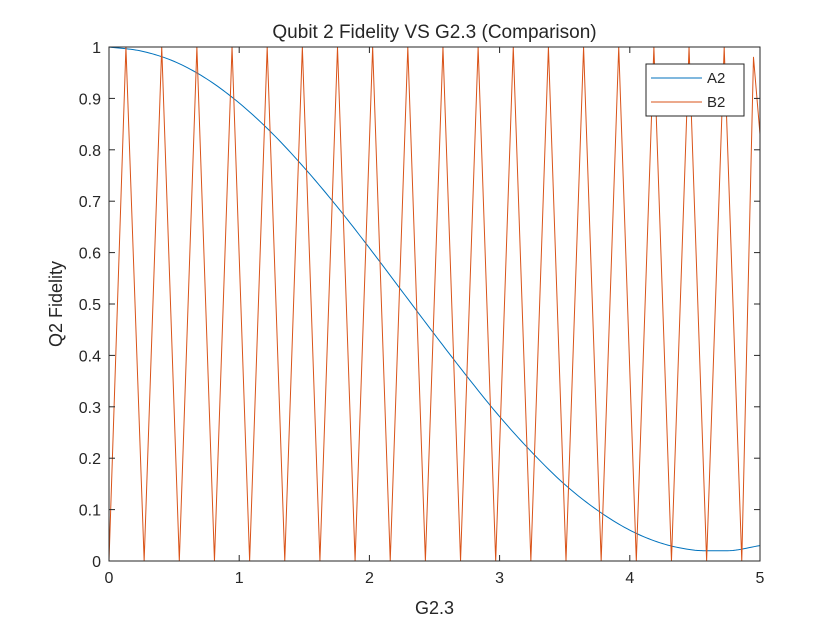 This screenshot has width=840, height=635. I want to click on x-tick-label: 1, so click(239, 578).